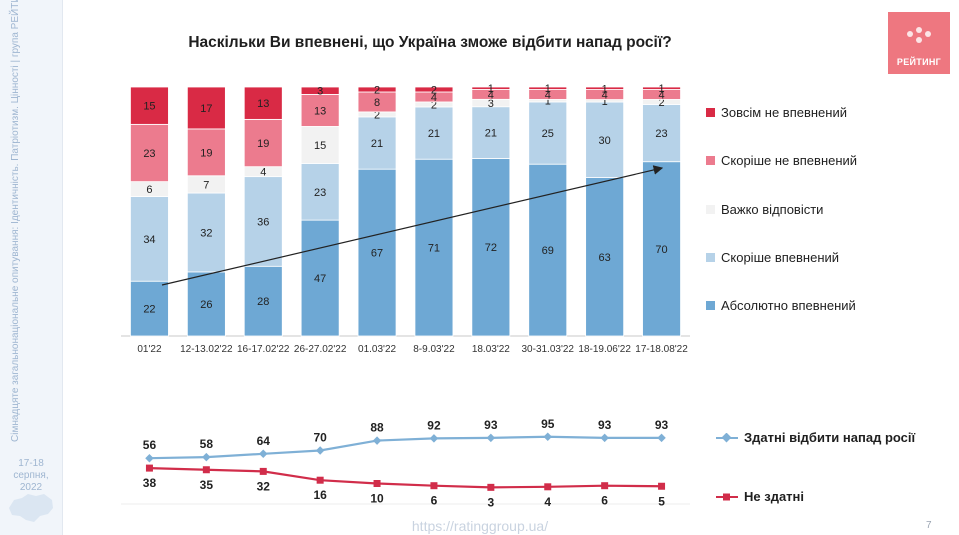 The image size is (959, 535). Describe the element at coordinates (831, 437) in the screenshot. I see `legend-able: Здатні відбити напад росії` at that location.